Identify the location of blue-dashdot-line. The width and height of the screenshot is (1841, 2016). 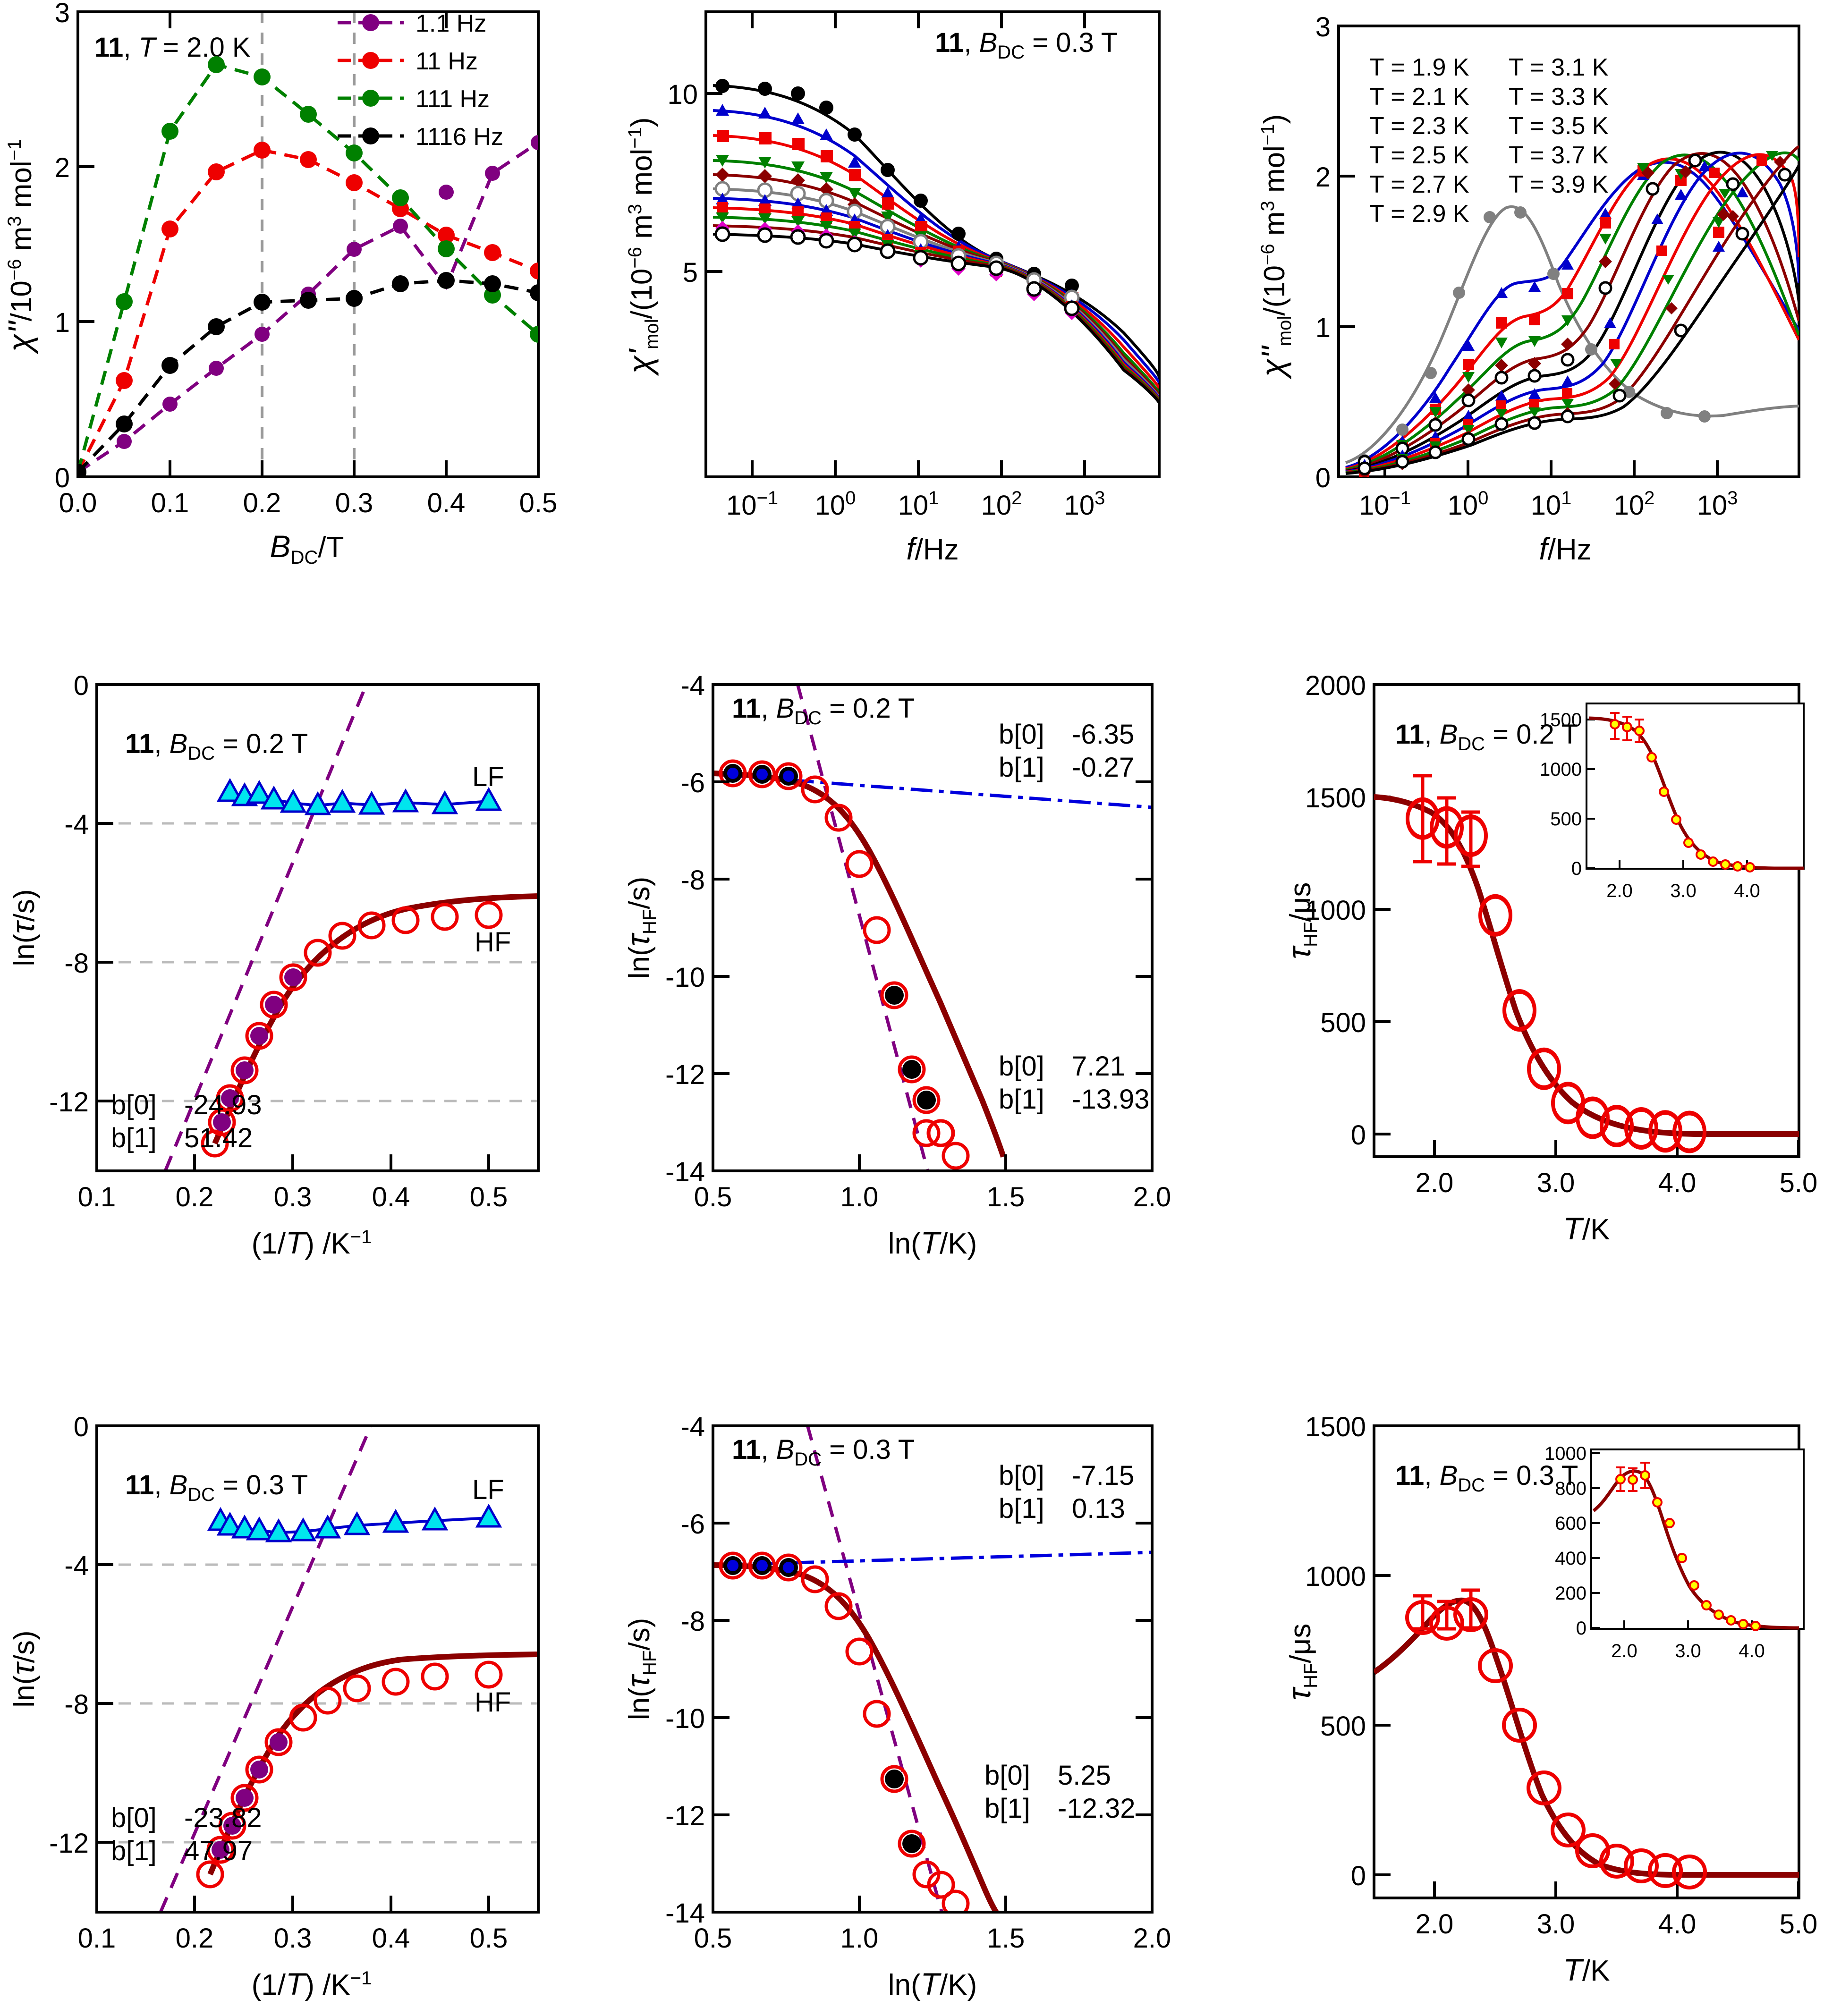
(932, 790).